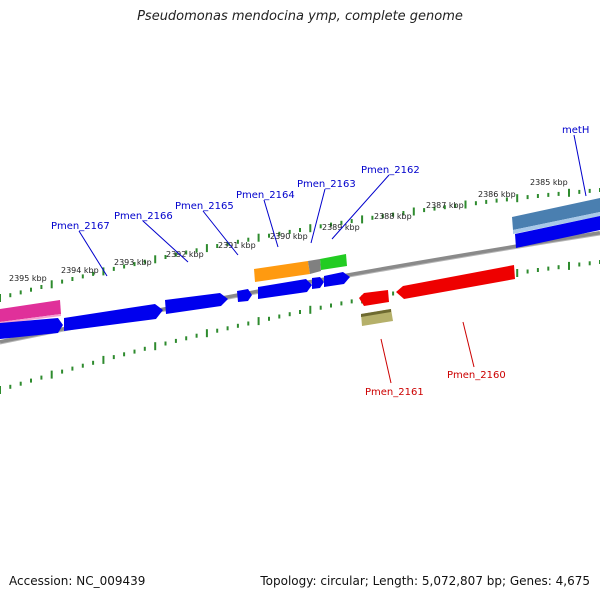 The width and height of the screenshot is (600, 600). Describe the element at coordinates (289, 236) in the screenshot. I see `tick-label: 2390 kbp` at that location.